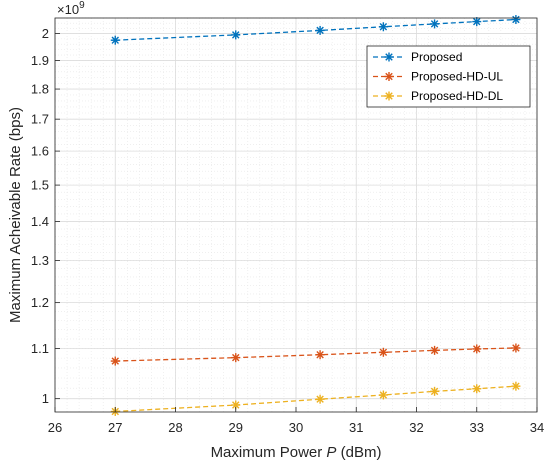 This screenshot has width=550, height=465. I want to click on y-exponent-power: 9, so click(82, 5).